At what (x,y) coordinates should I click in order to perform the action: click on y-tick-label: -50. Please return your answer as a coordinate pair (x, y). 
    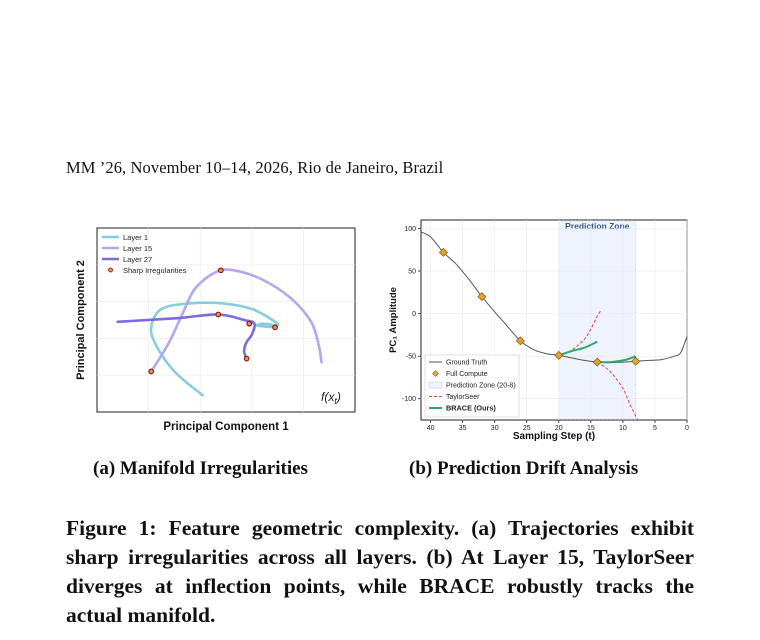
    Looking at the image, I should click on (411, 357).